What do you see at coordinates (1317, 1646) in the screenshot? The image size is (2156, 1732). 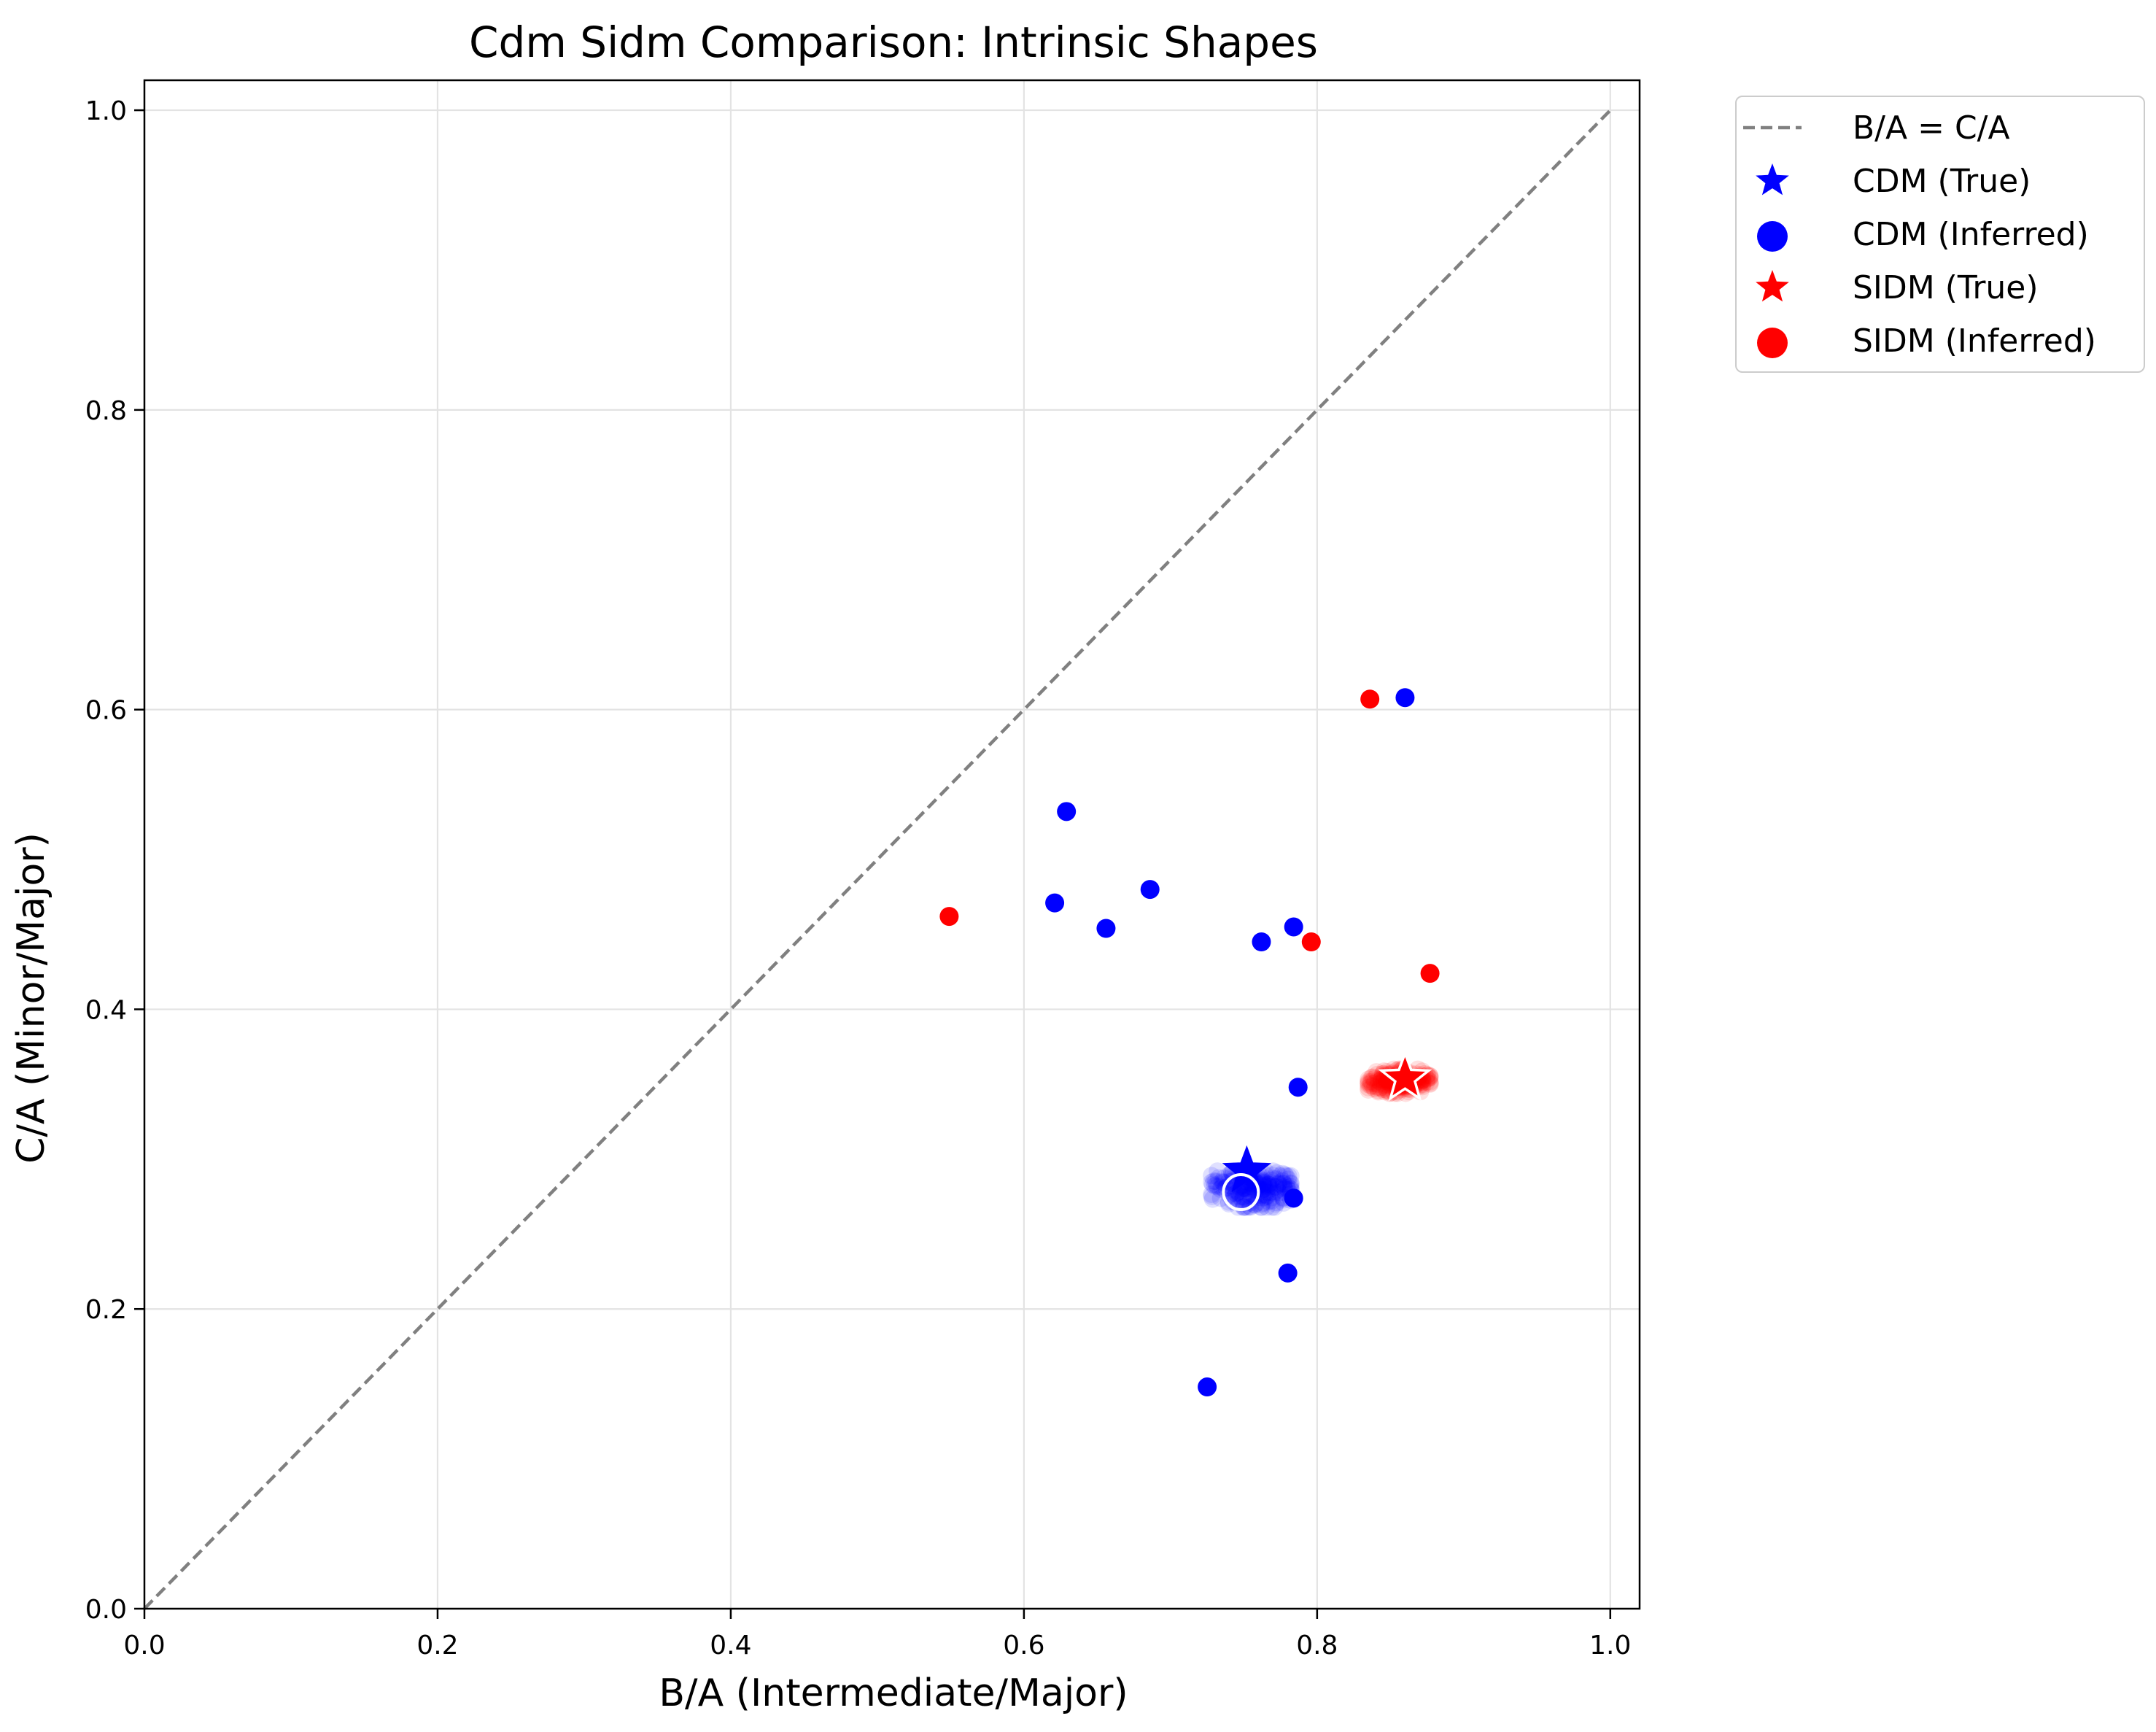 I see `x-tick-label: 0.8` at bounding box center [1317, 1646].